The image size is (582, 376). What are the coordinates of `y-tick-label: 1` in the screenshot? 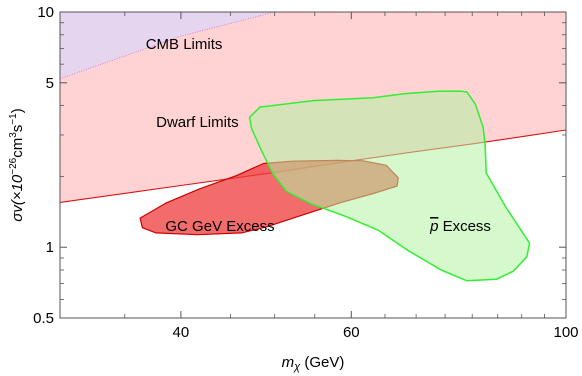 It's located at (50, 247).